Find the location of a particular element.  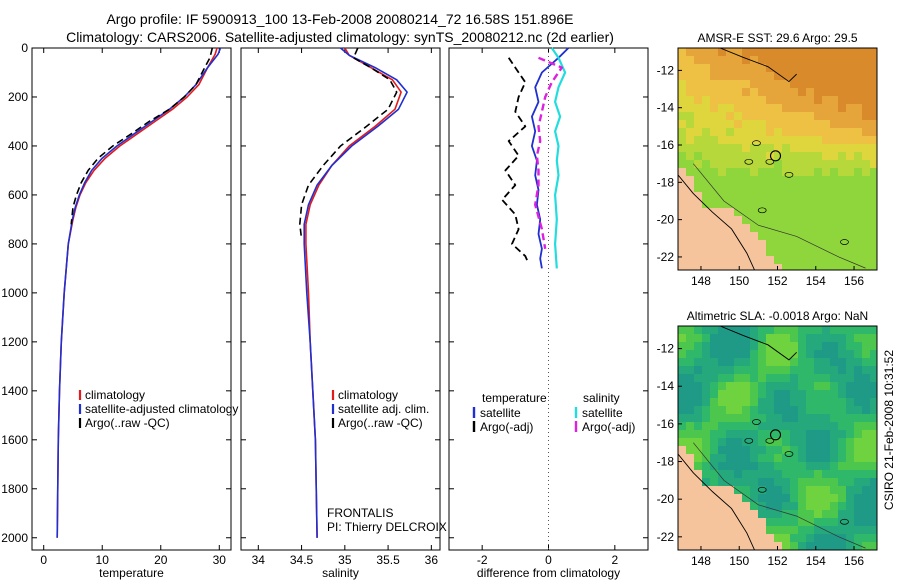

y-tick-label: -14 is located at coordinates (666, 386).